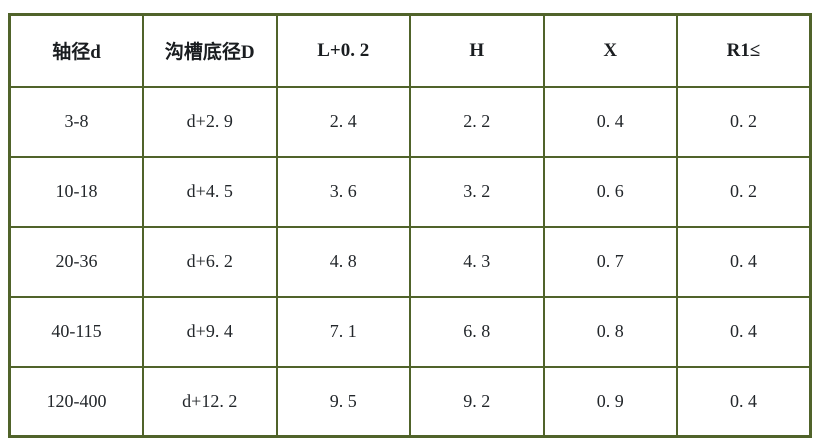 The width and height of the screenshot is (822, 444). Describe the element at coordinates (610, 331) in the screenshot. I see `table-cell: 0. 8` at that location.